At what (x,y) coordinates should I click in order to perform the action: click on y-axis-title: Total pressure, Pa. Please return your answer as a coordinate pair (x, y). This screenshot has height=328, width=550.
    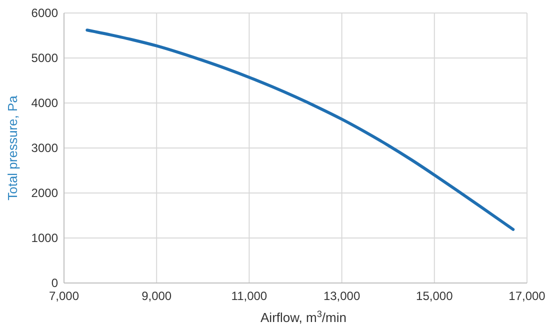
    Looking at the image, I should click on (12, 147).